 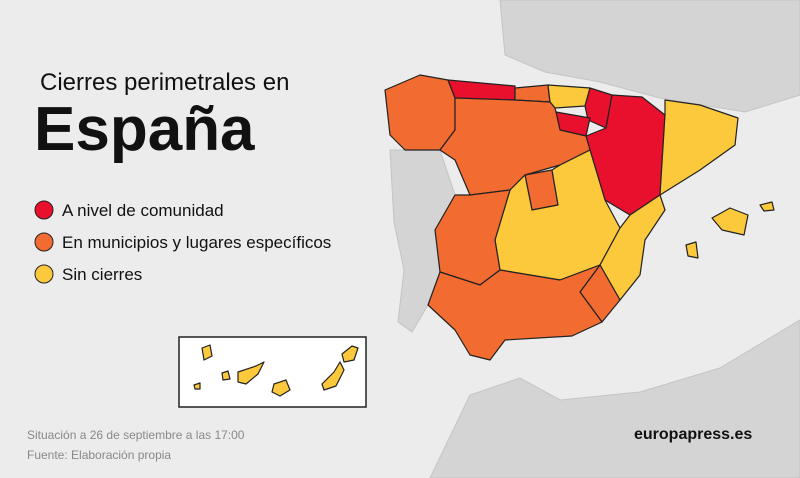 What do you see at coordinates (693, 434) in the screenshot?
I see `brand: europapress.es` at bounding box center [693, 434].